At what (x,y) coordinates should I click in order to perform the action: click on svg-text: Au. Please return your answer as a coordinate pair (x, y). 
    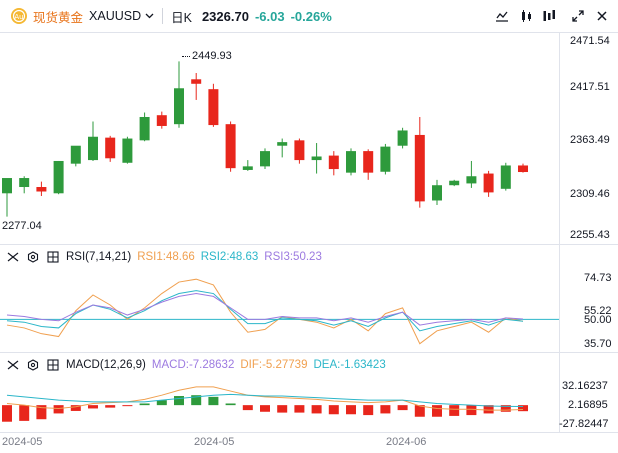
    Looking at the image, I should click on (18, 17).